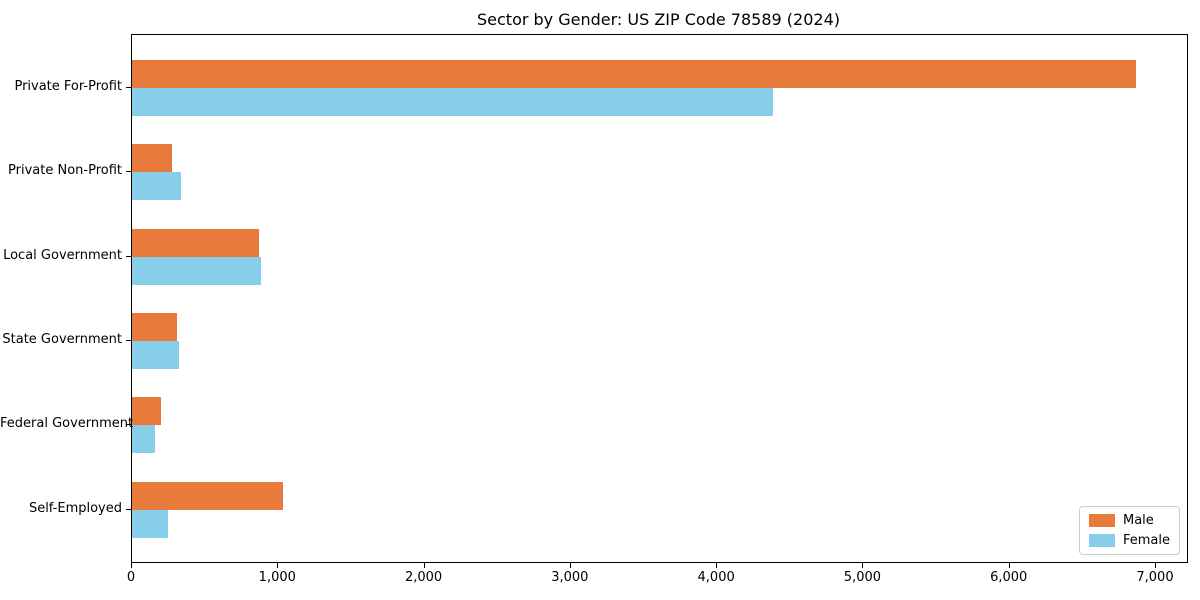 The width and height of the screenshot is (1200, 600). Describe the element at coordinates (862, 577) in the screenshot. I see `x-tick-label: 5,000` at that location.